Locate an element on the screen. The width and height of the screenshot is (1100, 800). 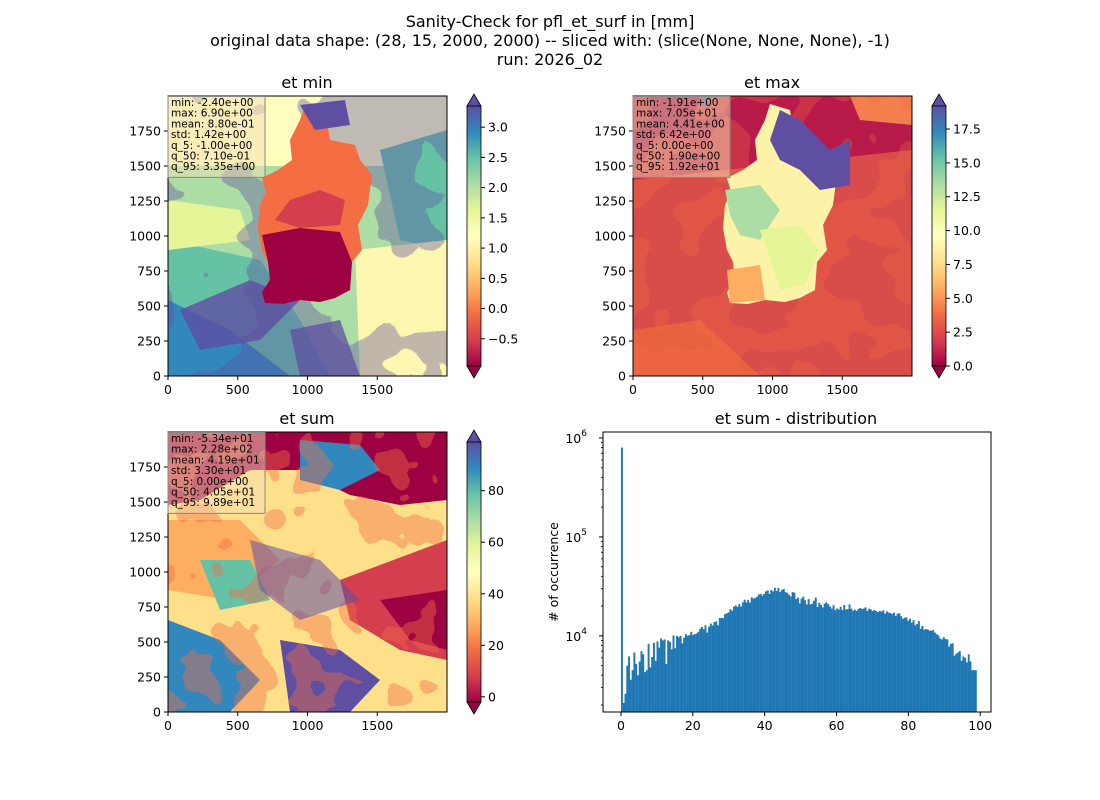
colorbar-tick-label: 0.0 is located at coordinates (963, 366).